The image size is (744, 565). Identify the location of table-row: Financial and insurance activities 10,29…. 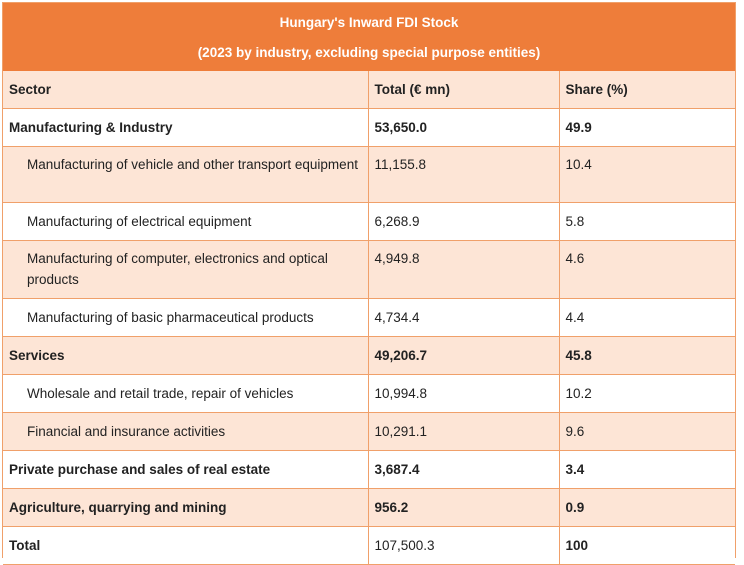
(369, 431).